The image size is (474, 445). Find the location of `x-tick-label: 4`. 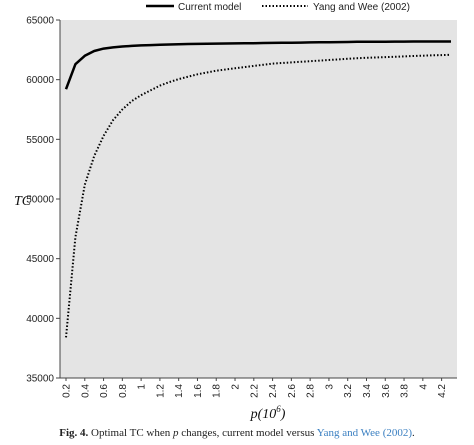

x-tick-label: 4 is located at coordinates (423, 387).